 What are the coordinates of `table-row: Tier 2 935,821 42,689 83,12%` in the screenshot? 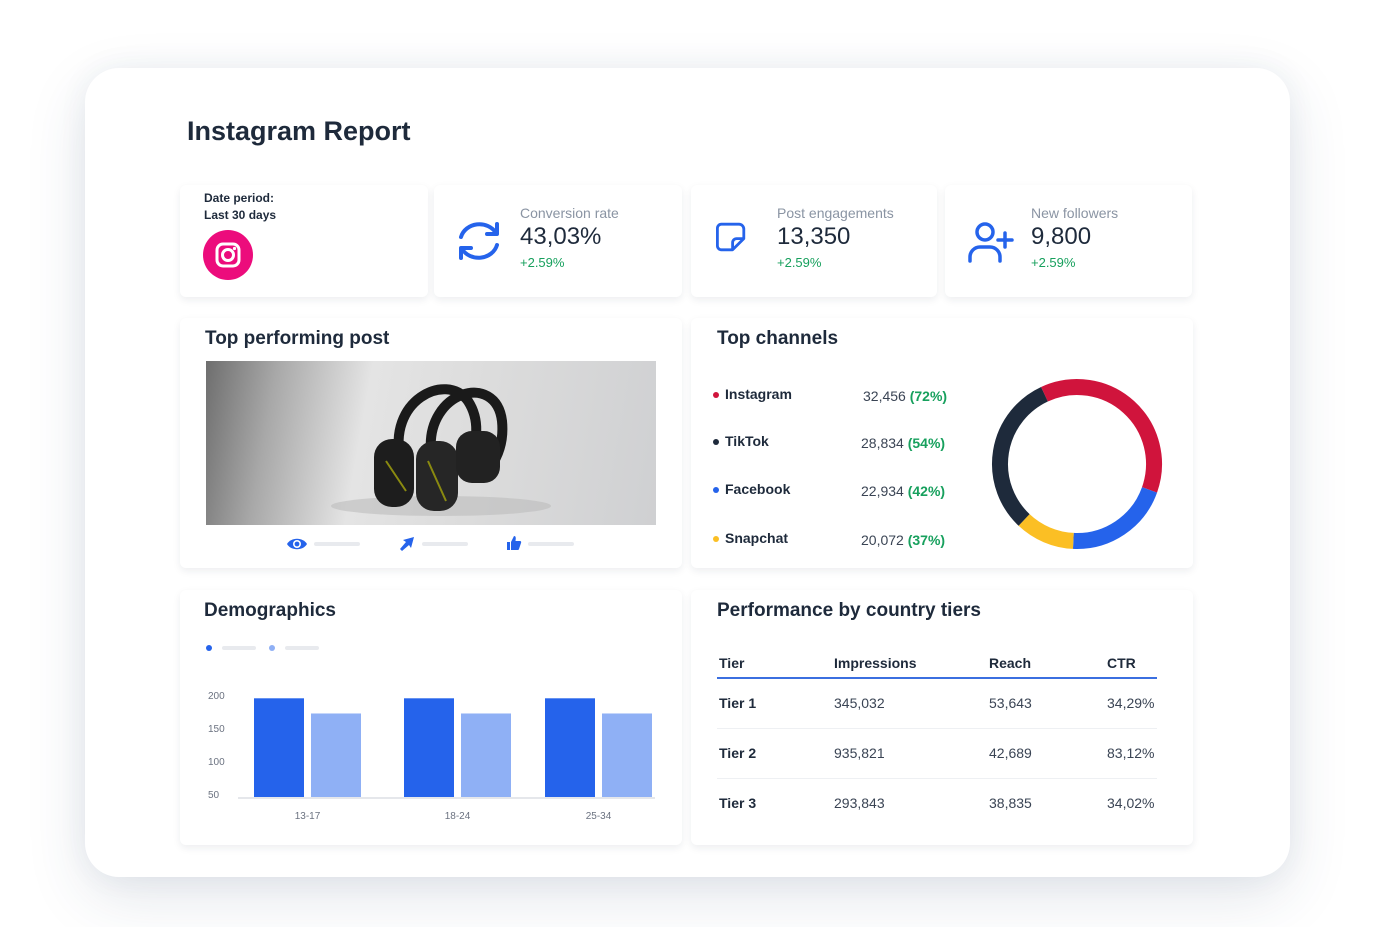 It's located at (937, 753).